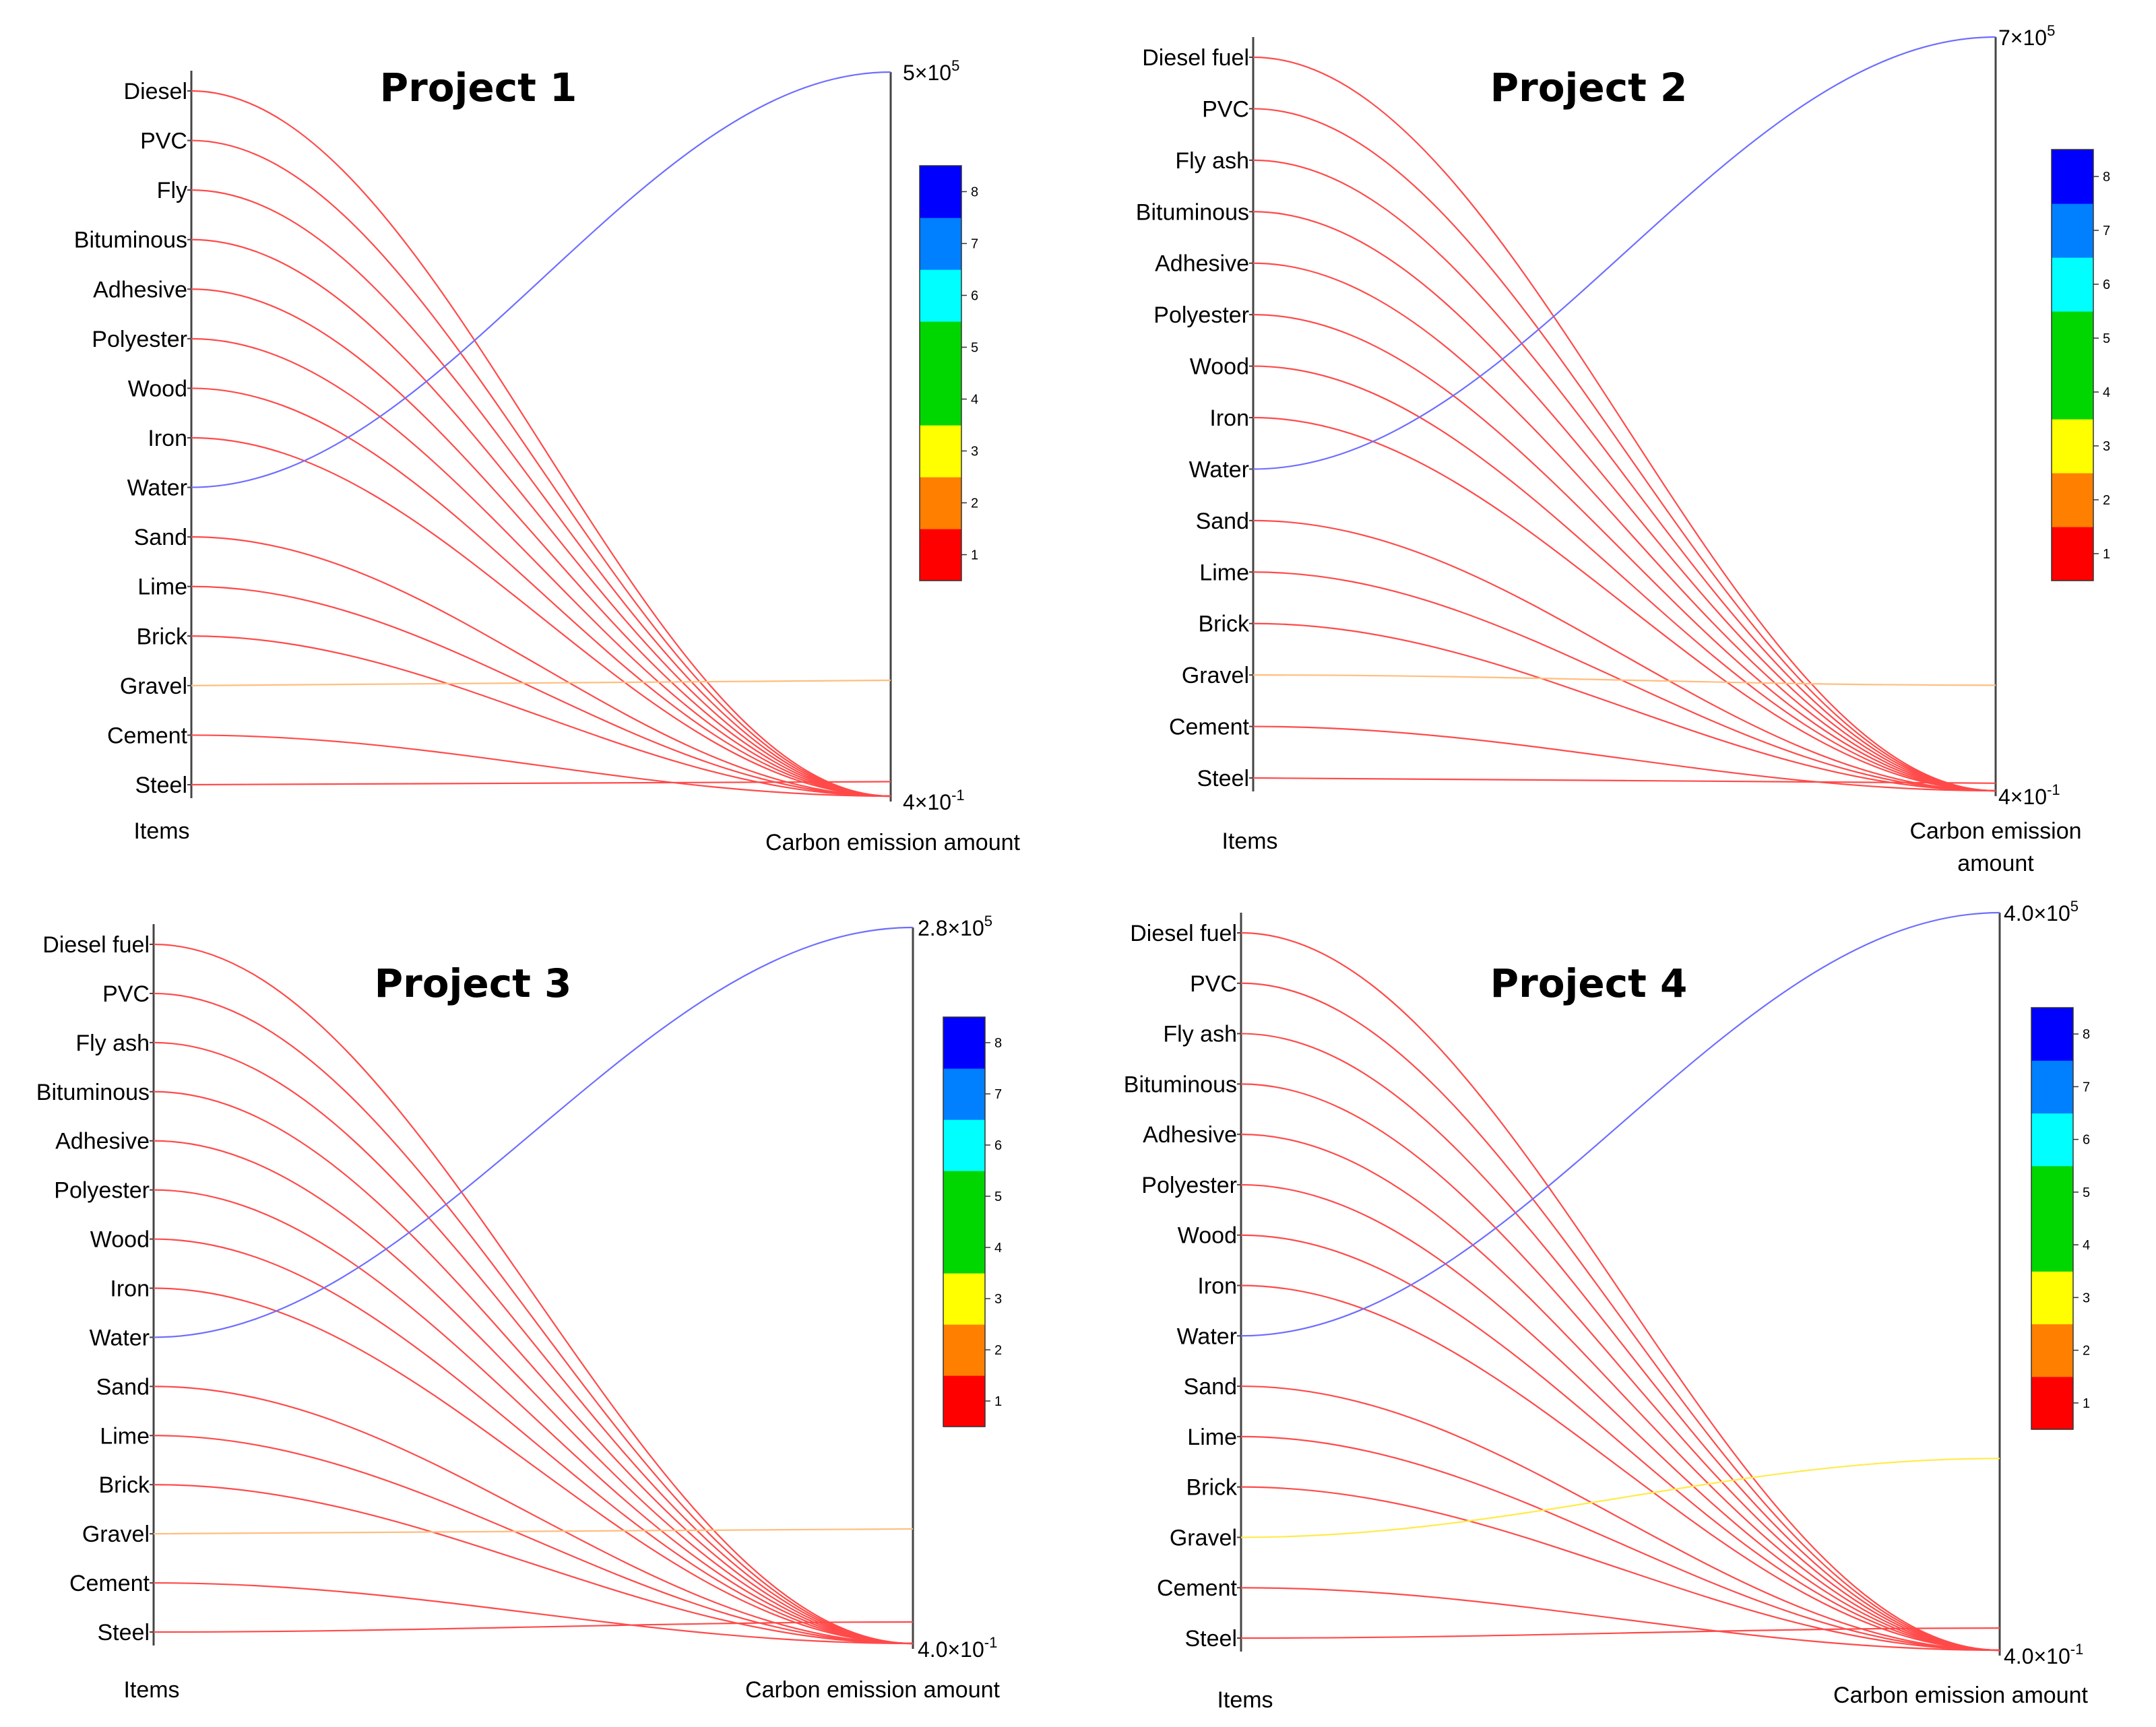 Image resolution: width=2156 pixels, height=1727 pixels. Describe the element at coordinates (155, 92) in the screenshot. I see `item-label-diesel: Diesel` at that location.